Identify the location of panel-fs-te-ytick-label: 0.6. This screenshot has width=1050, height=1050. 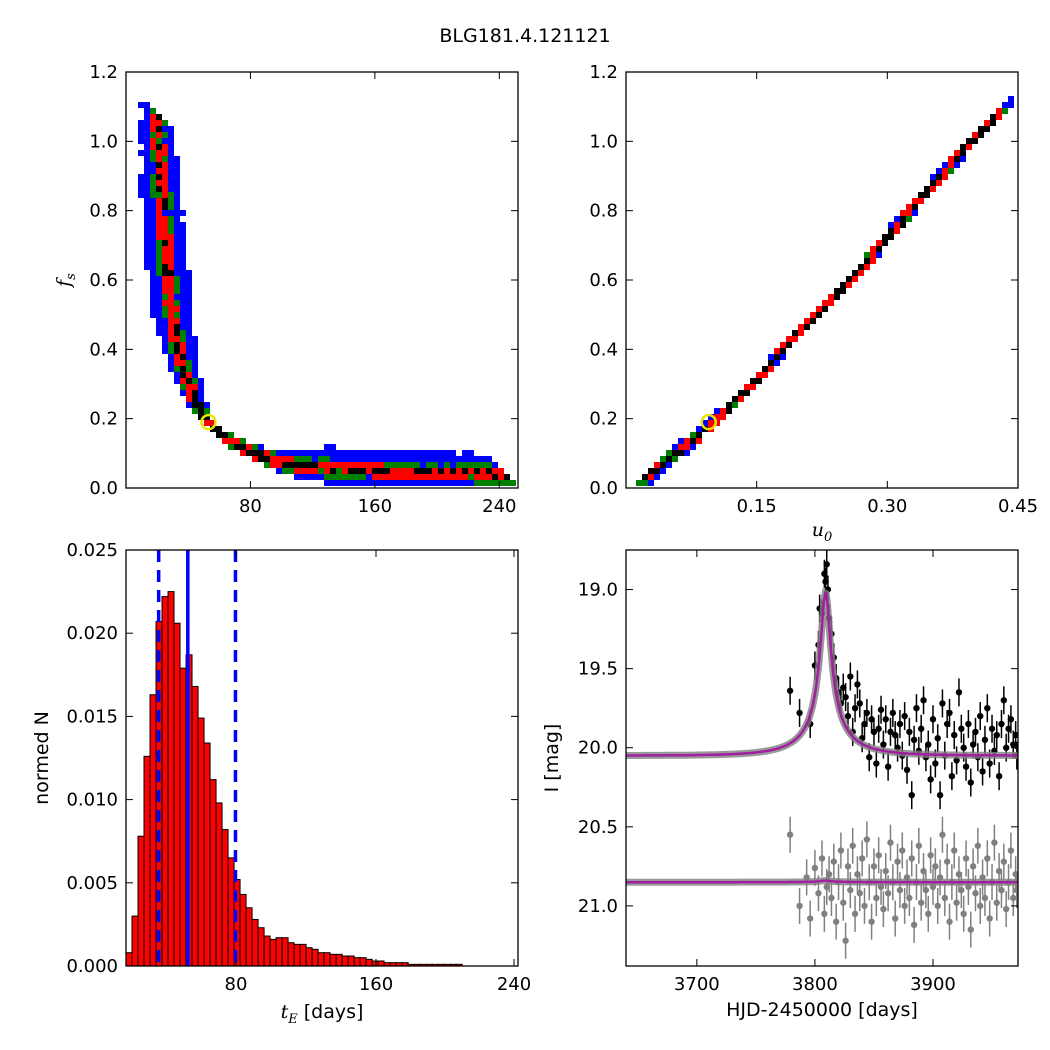
(103, 280).